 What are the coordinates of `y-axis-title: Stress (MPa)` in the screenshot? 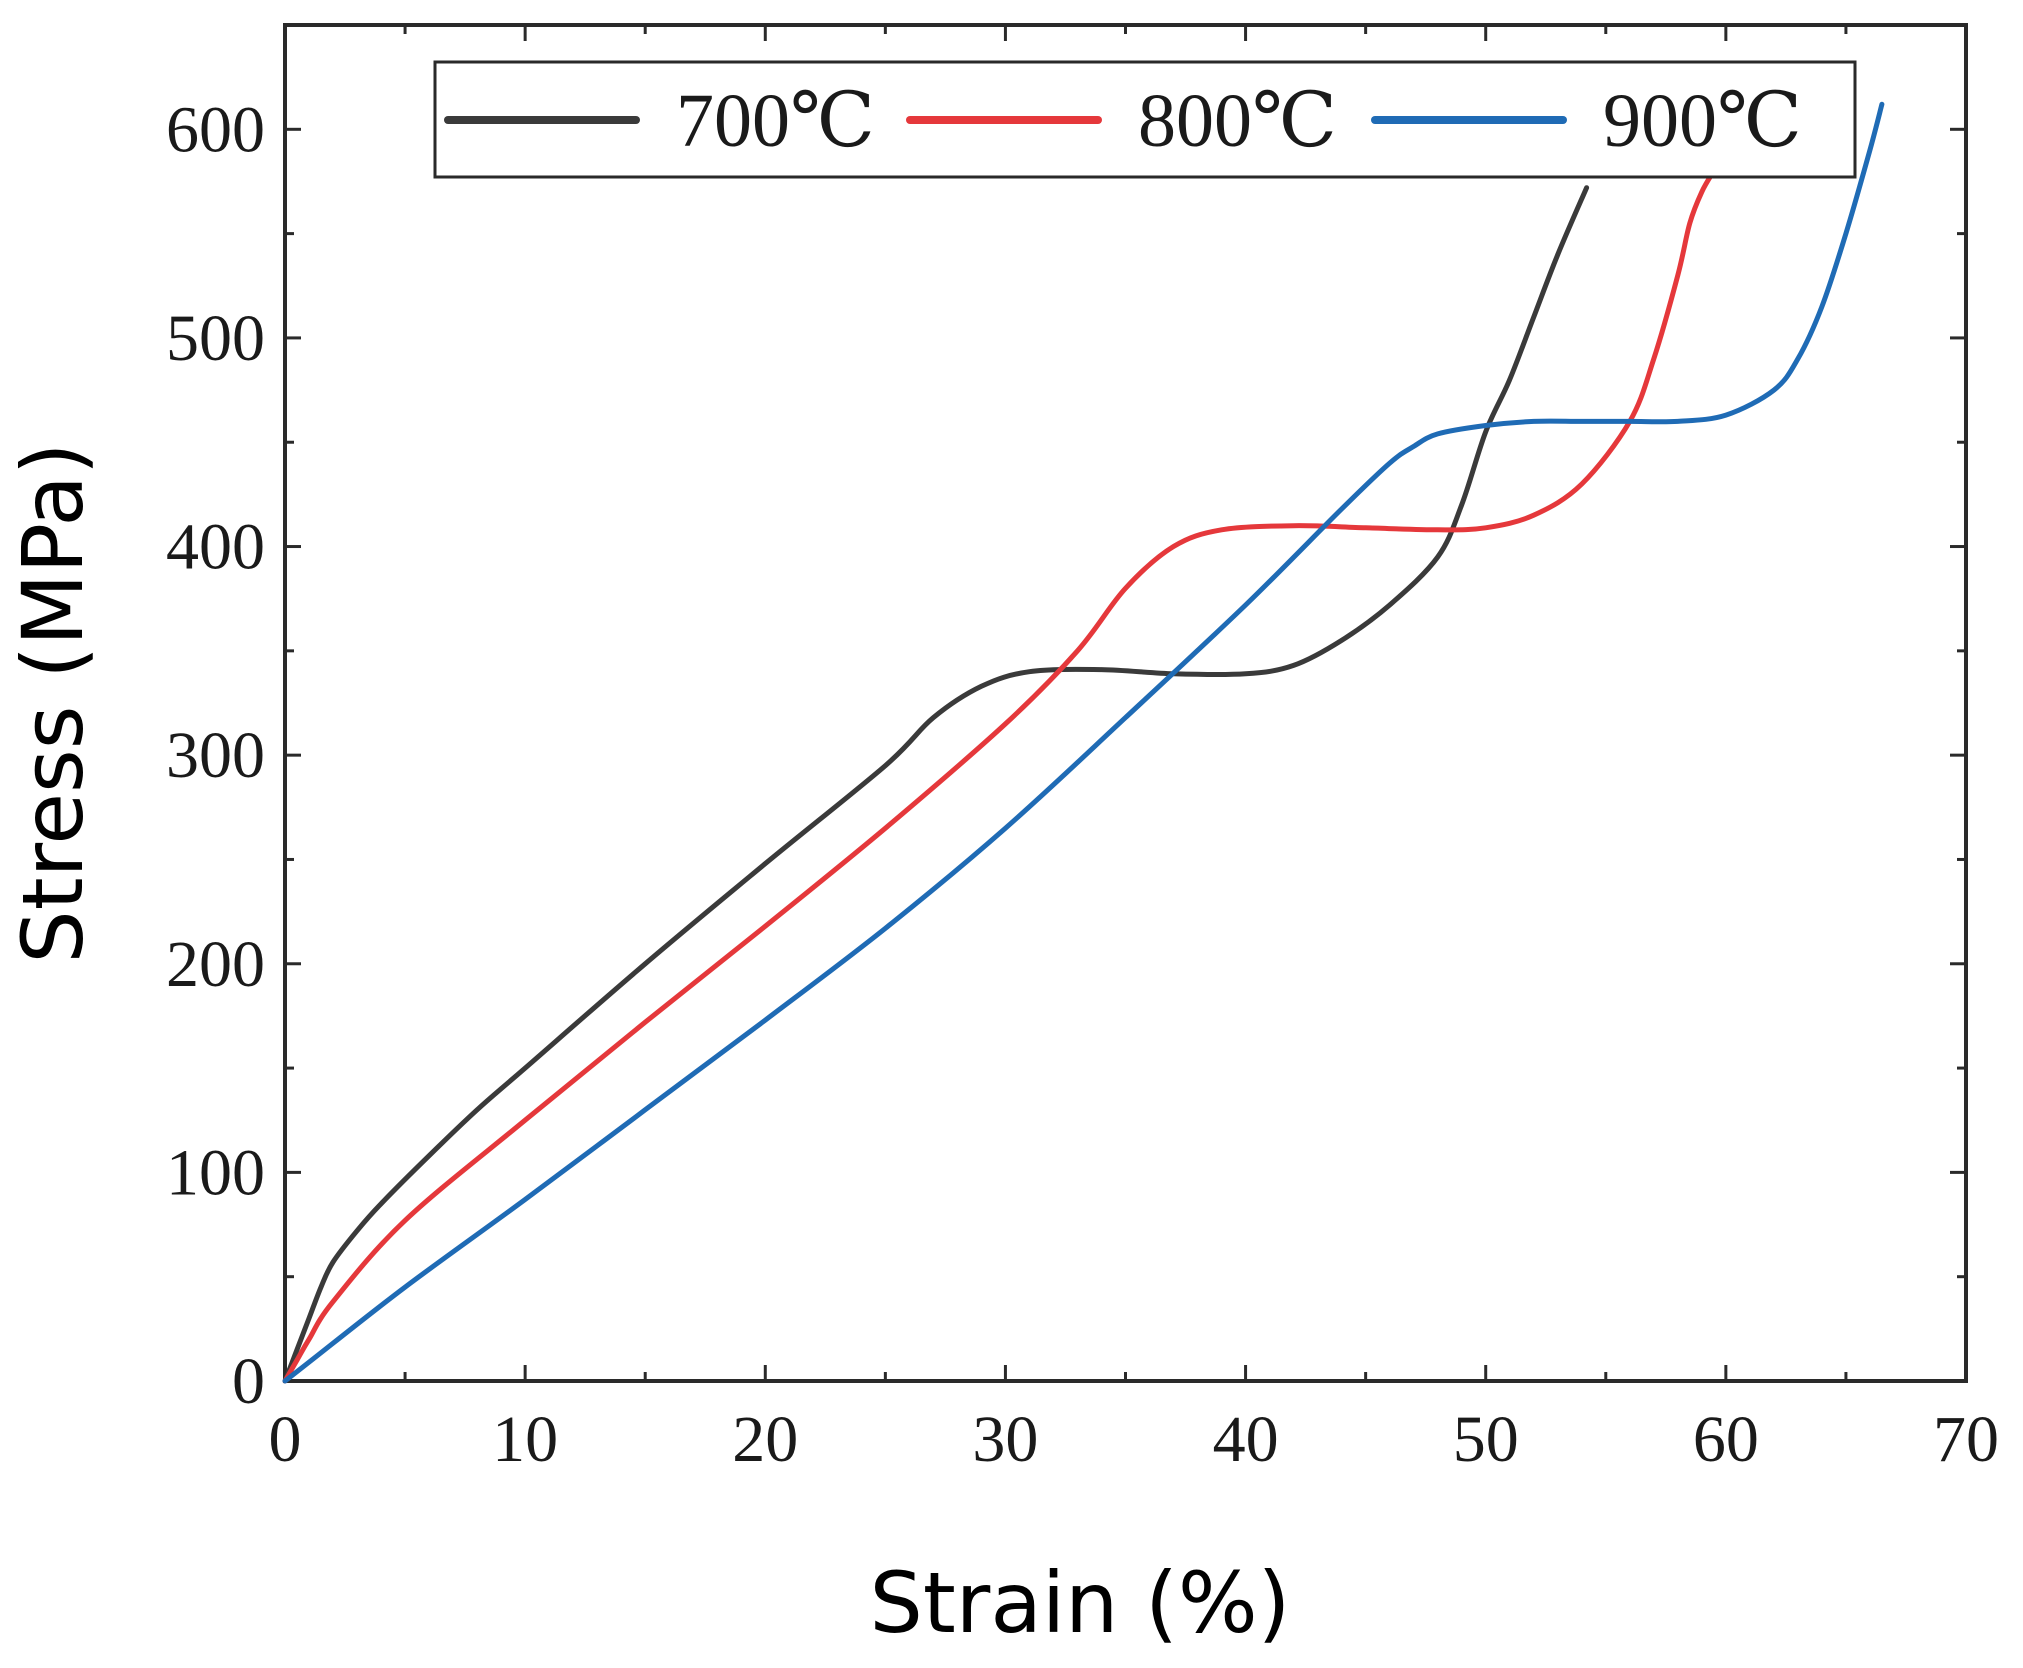 It's located at (53, 702).